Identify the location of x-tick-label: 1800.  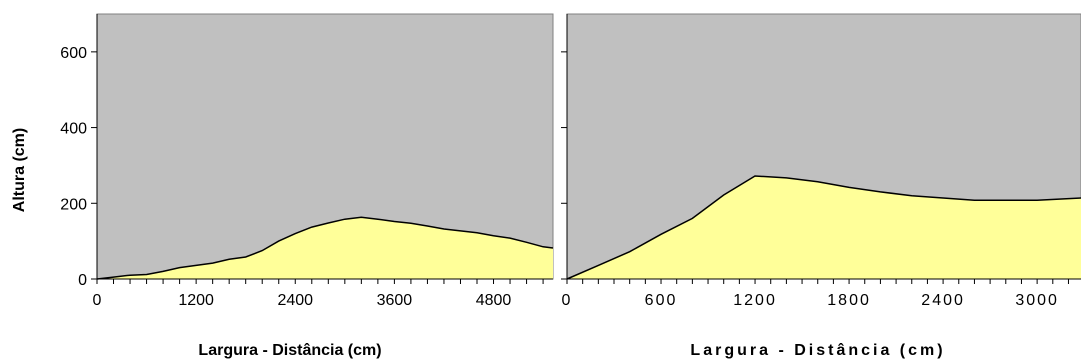
(849, 300).